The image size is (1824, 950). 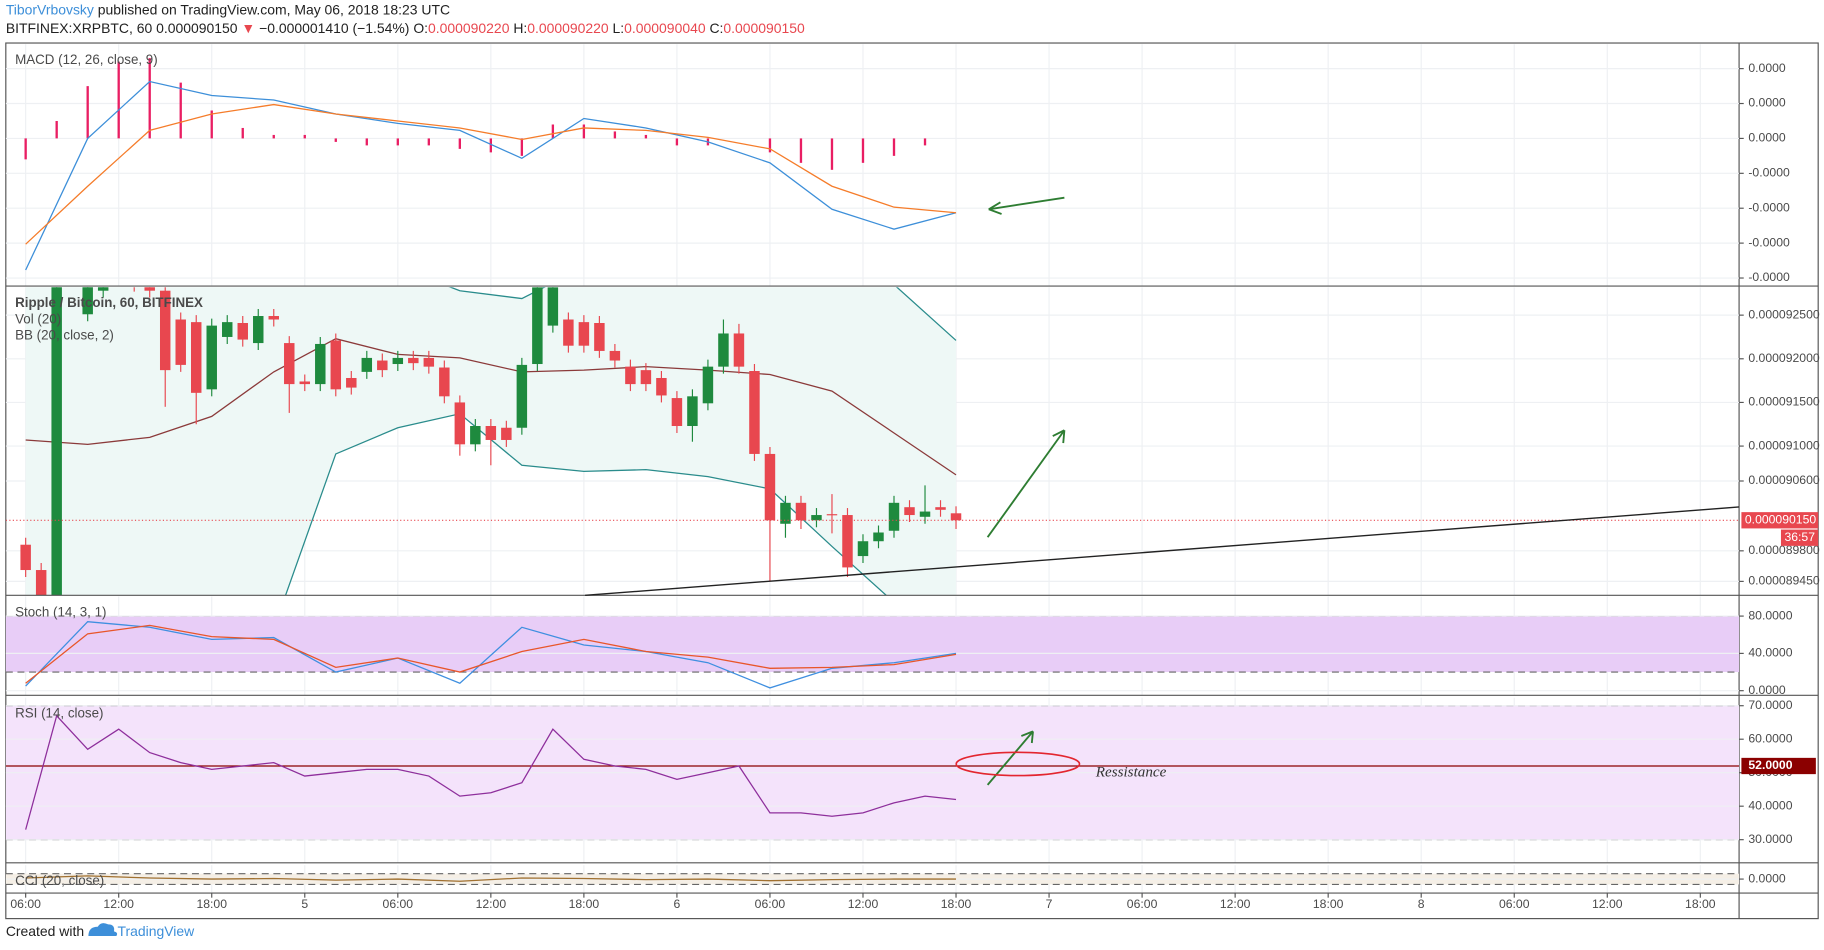 I want to click on countdown-box, so click(x=1799, y=537).